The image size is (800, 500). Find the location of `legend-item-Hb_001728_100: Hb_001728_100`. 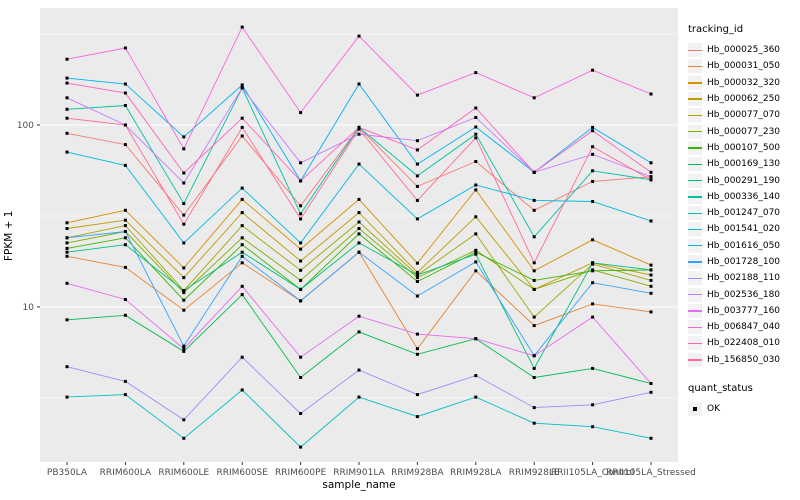

legend-item-Hb_001728_100: Hb_001728_100 is located at coordinates (744, 262).